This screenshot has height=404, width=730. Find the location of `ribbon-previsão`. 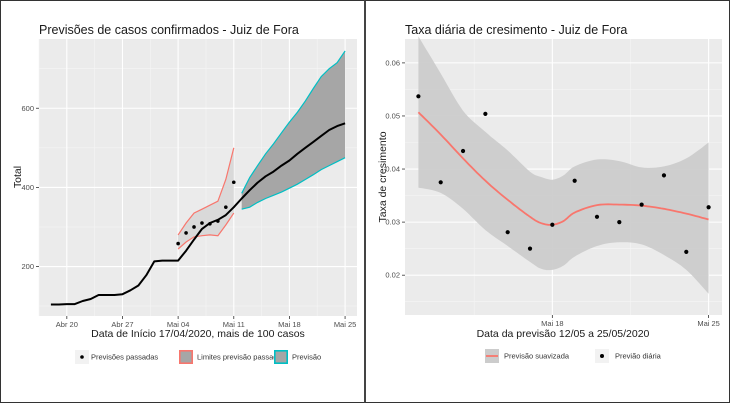

ribbon-previsão is located at coordinates (293, 130).